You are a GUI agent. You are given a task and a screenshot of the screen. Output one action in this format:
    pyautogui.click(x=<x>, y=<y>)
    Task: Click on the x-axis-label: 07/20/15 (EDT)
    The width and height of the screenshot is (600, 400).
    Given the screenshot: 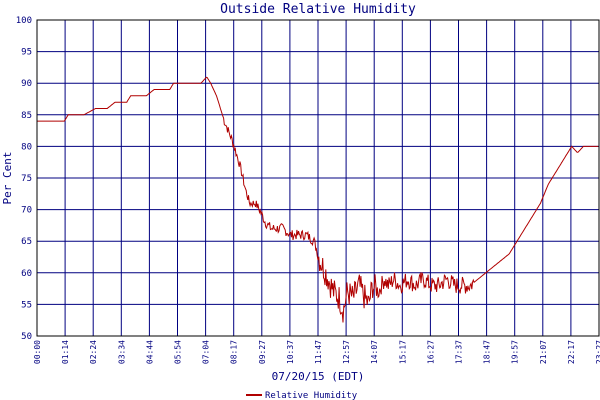 What is the action you would take?
    pyautogui.click(x=318, y=376)
    